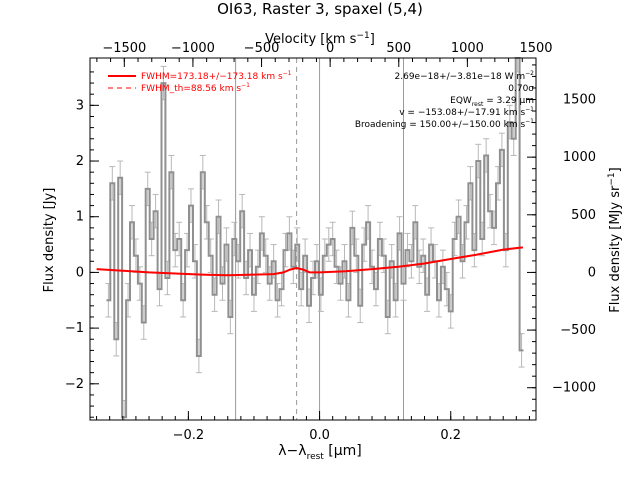  What do you see at coordinates (80, 105) in the screenshot?
I see `y-tick-label: 3` at bounding box center [80, 105].